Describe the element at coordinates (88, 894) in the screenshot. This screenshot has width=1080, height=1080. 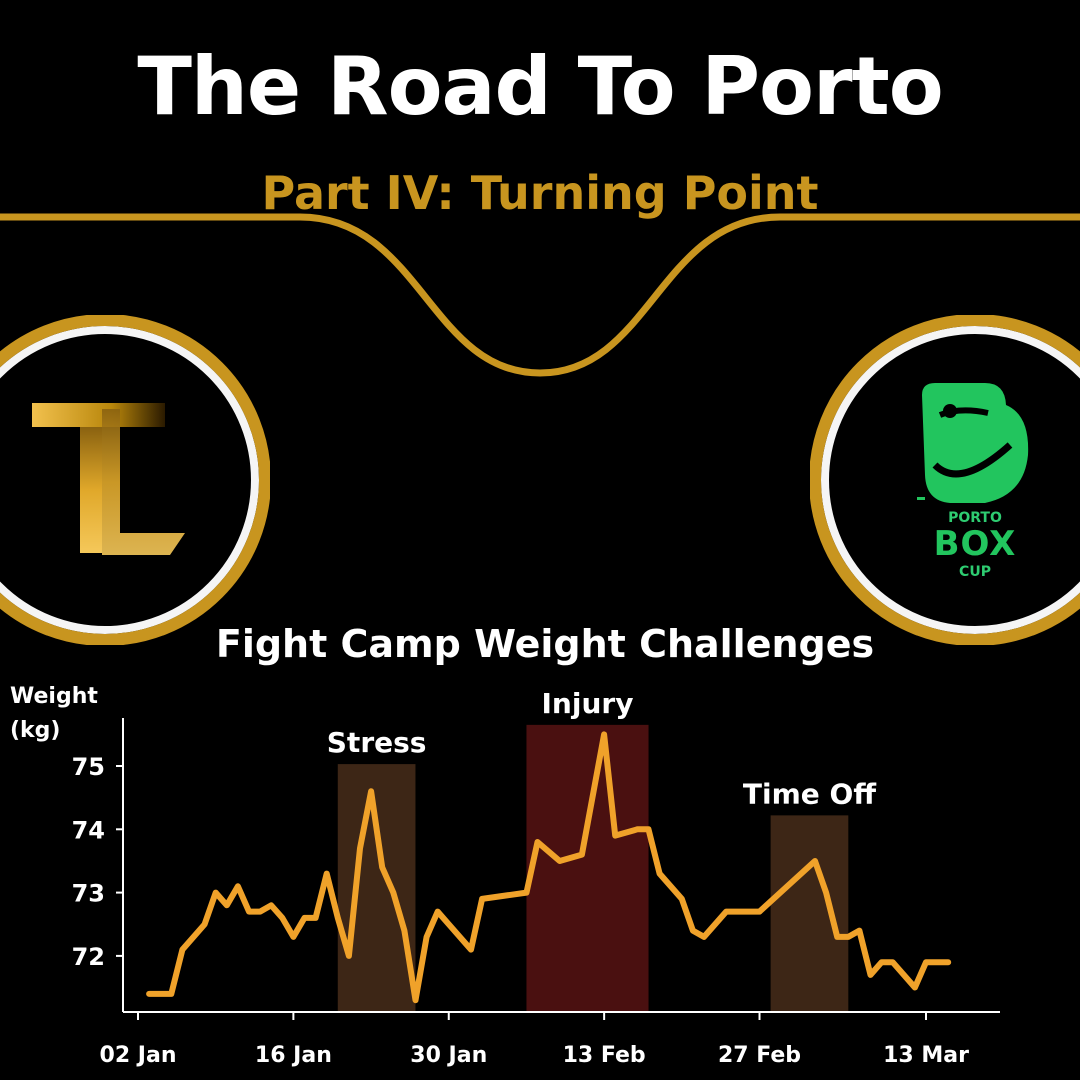
I see `y-tick-label-73: 73` at that location.